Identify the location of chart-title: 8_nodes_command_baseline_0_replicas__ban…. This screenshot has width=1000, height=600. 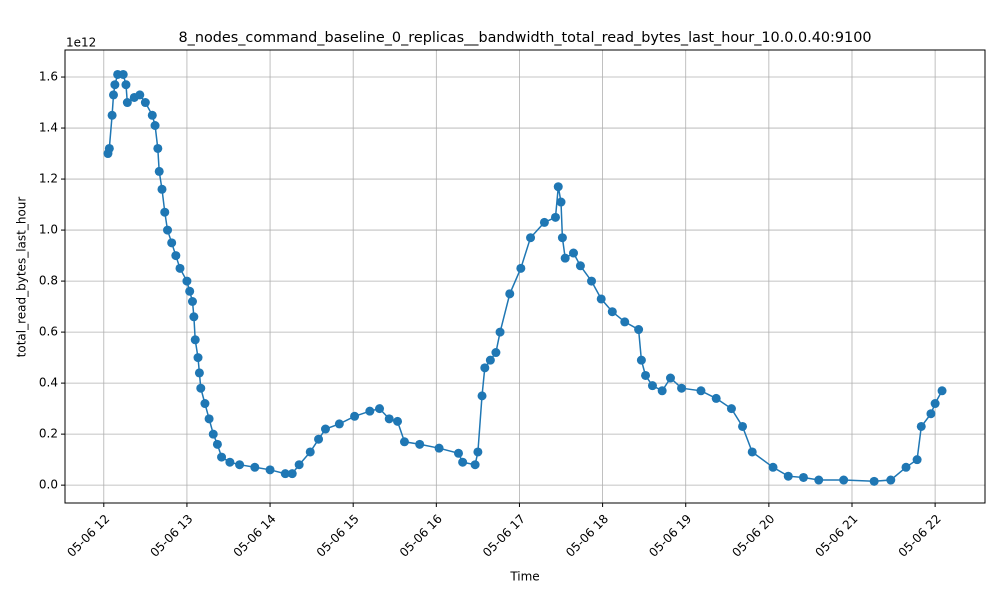
(524, 38).